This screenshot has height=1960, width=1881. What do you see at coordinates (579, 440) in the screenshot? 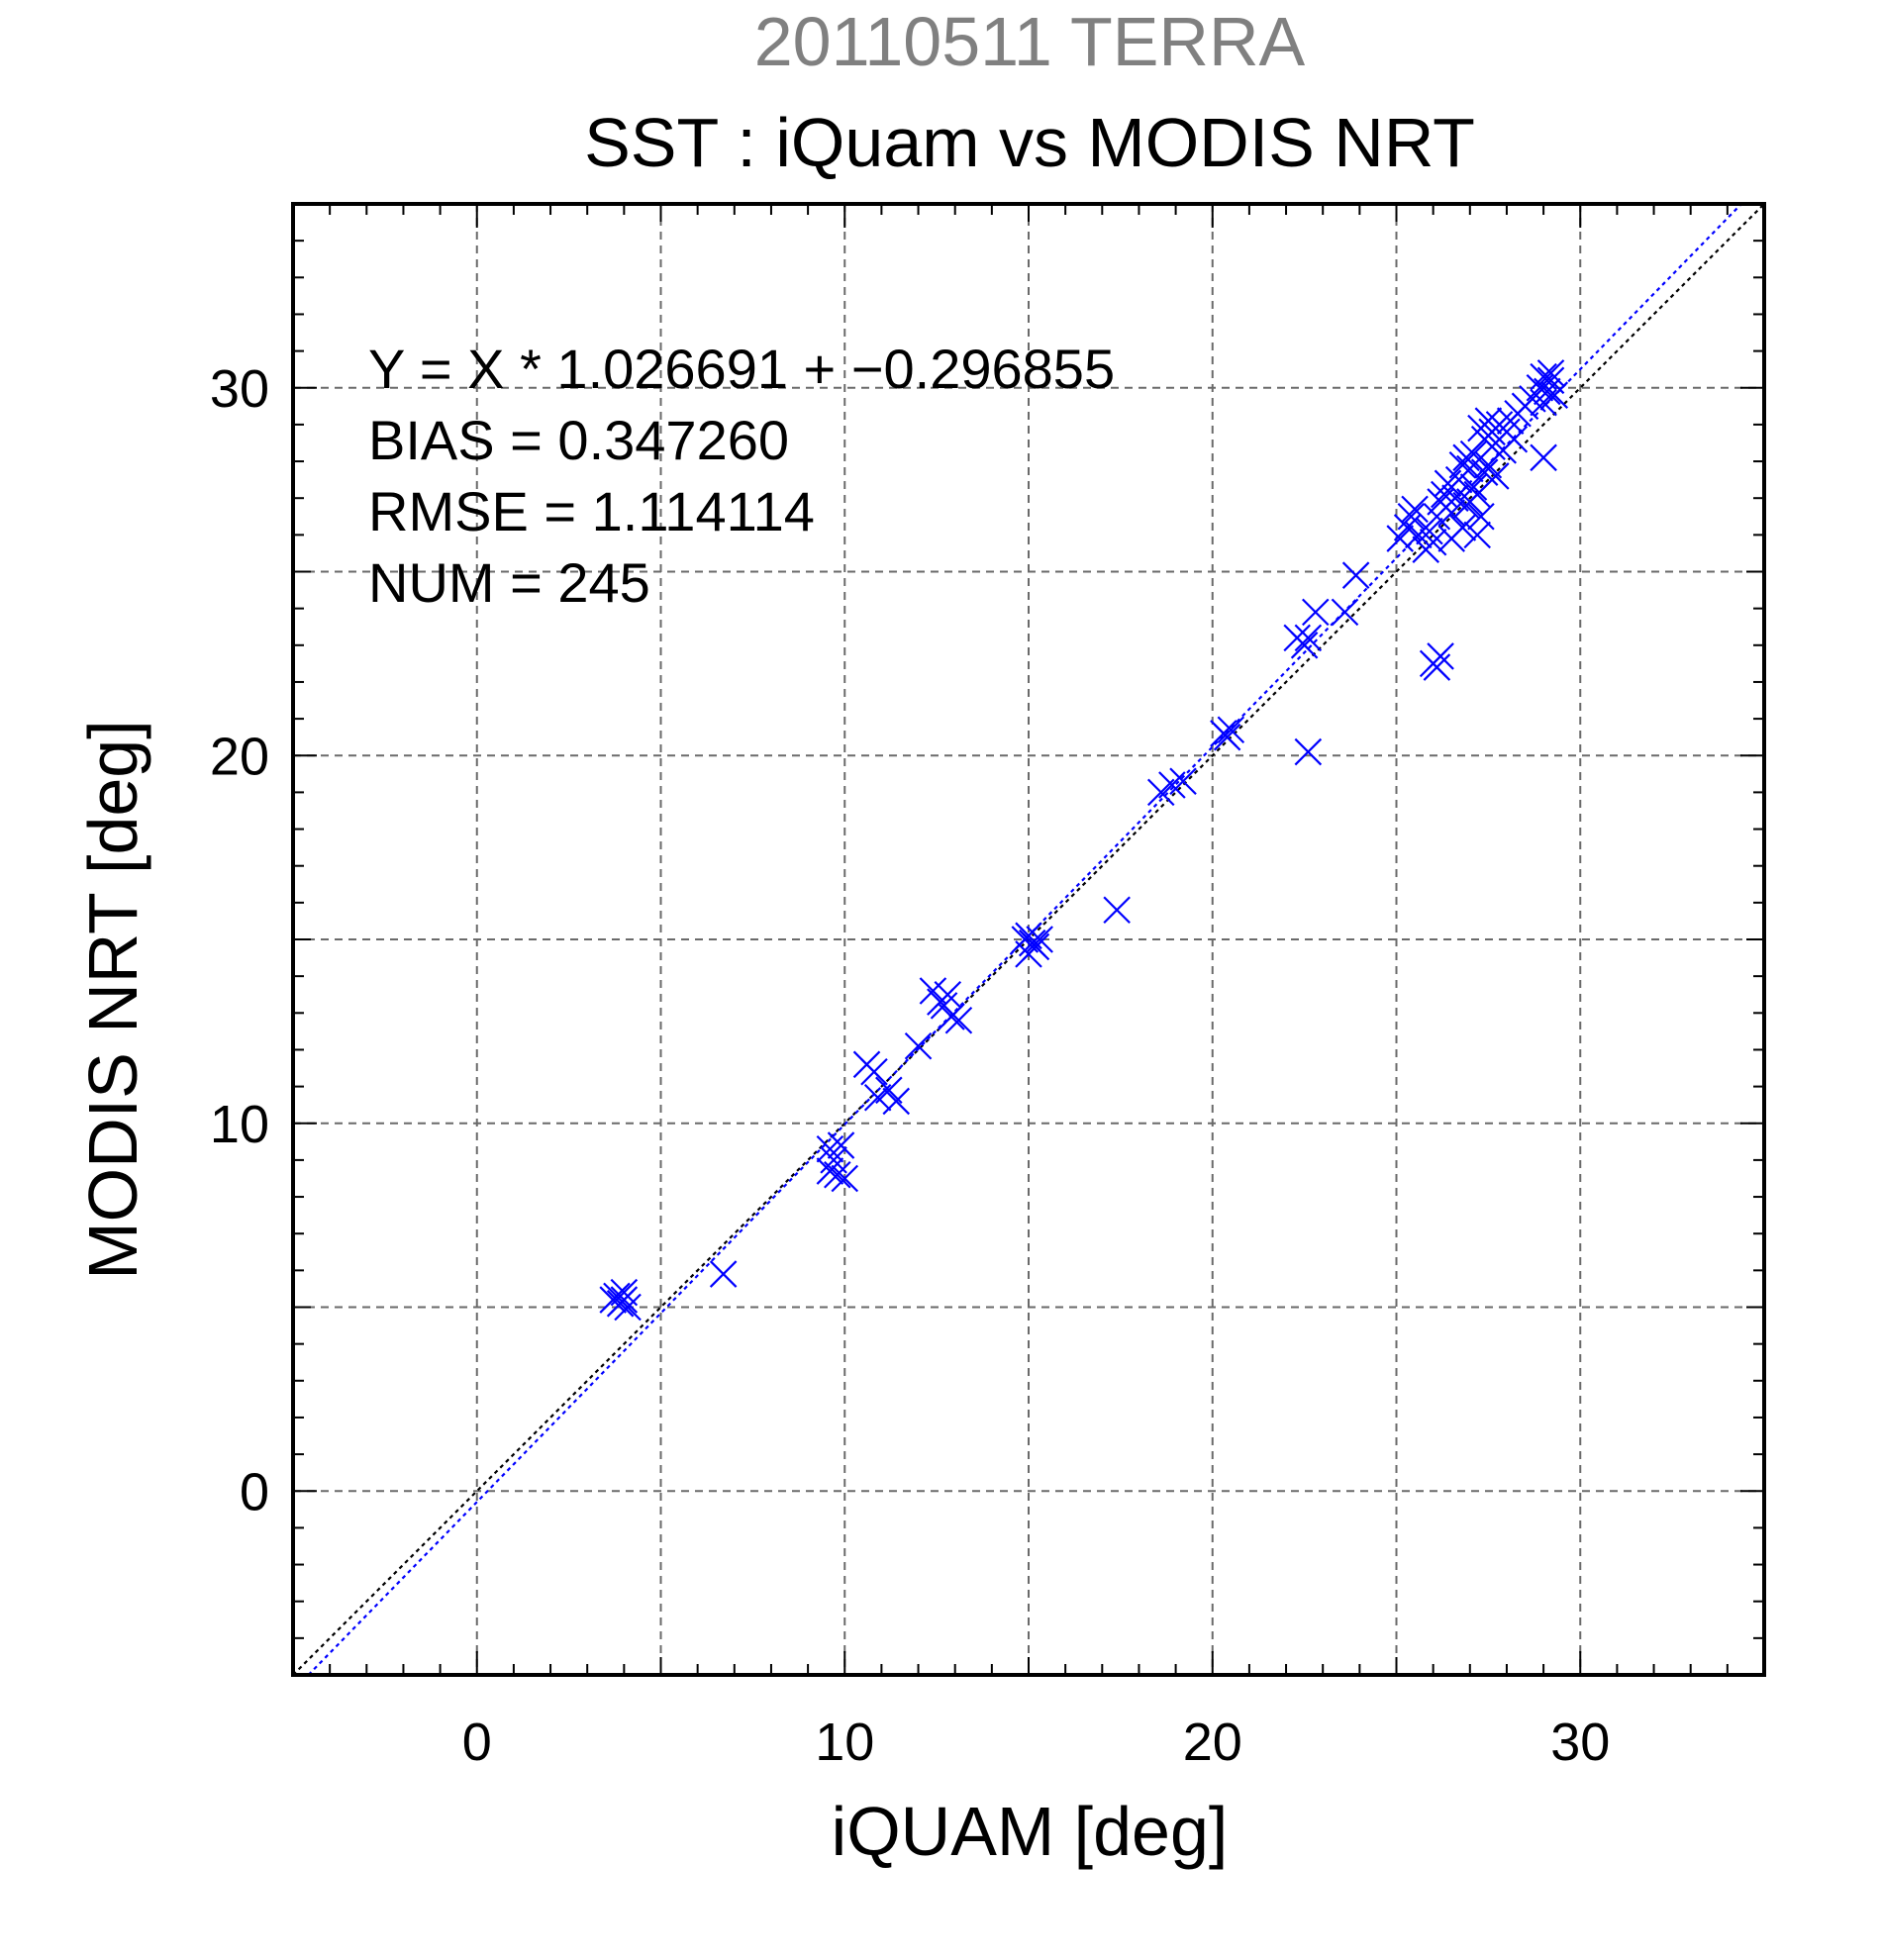
I see `bias-stat: BIAS = 0.347260` at bounding box center [579, 440].